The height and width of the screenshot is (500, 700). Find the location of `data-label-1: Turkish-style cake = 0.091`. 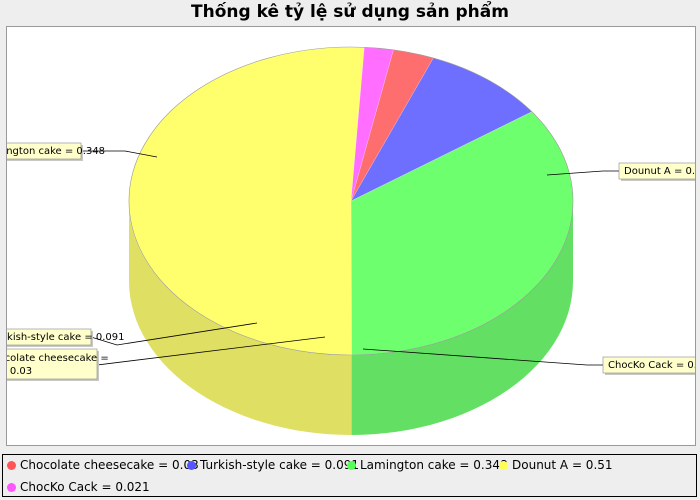

data-label-1: Turkish-style cake = 0.091 is located at coordinates (66, 337).